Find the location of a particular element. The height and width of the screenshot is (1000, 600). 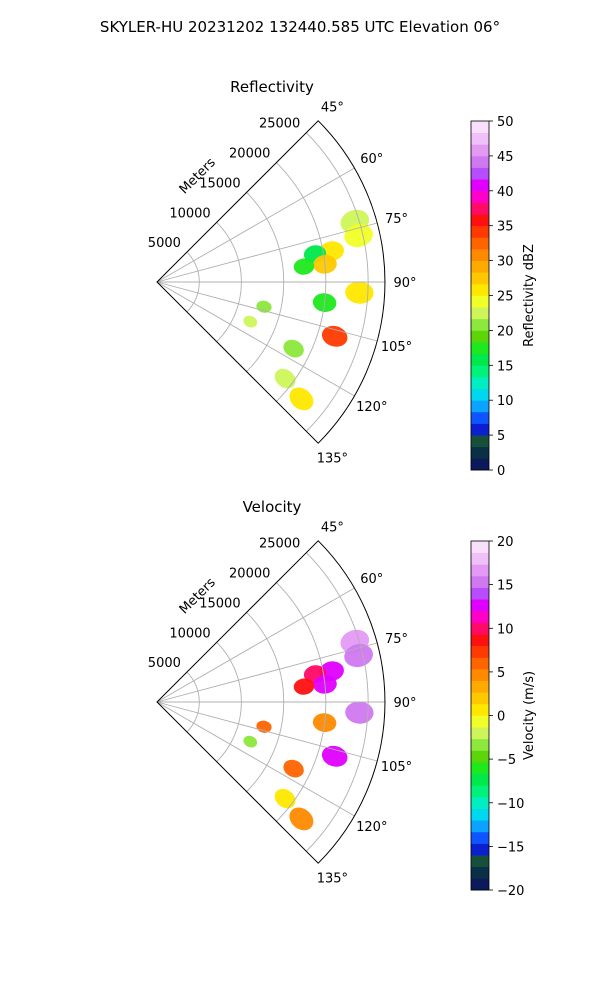

range-tick-label: 10000 is located at coordinates (189, 633).